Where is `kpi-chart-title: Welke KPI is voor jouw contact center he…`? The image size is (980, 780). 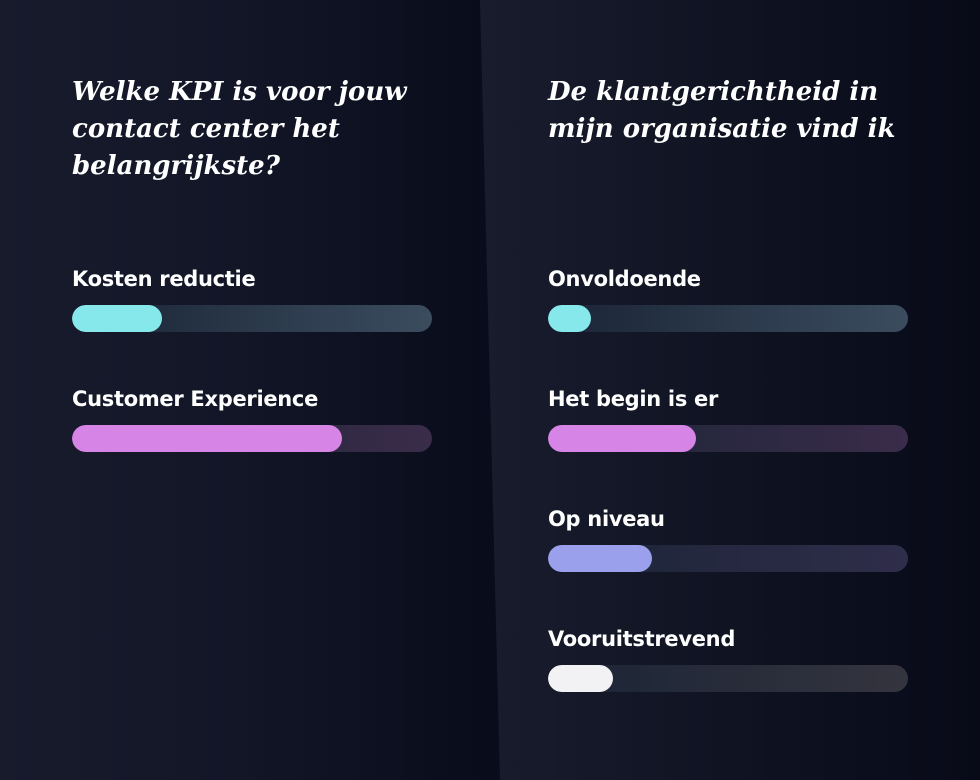 kpi-chart-title: Welke KPI is voor jouw contact center he… is located at coordinates (239, 129).